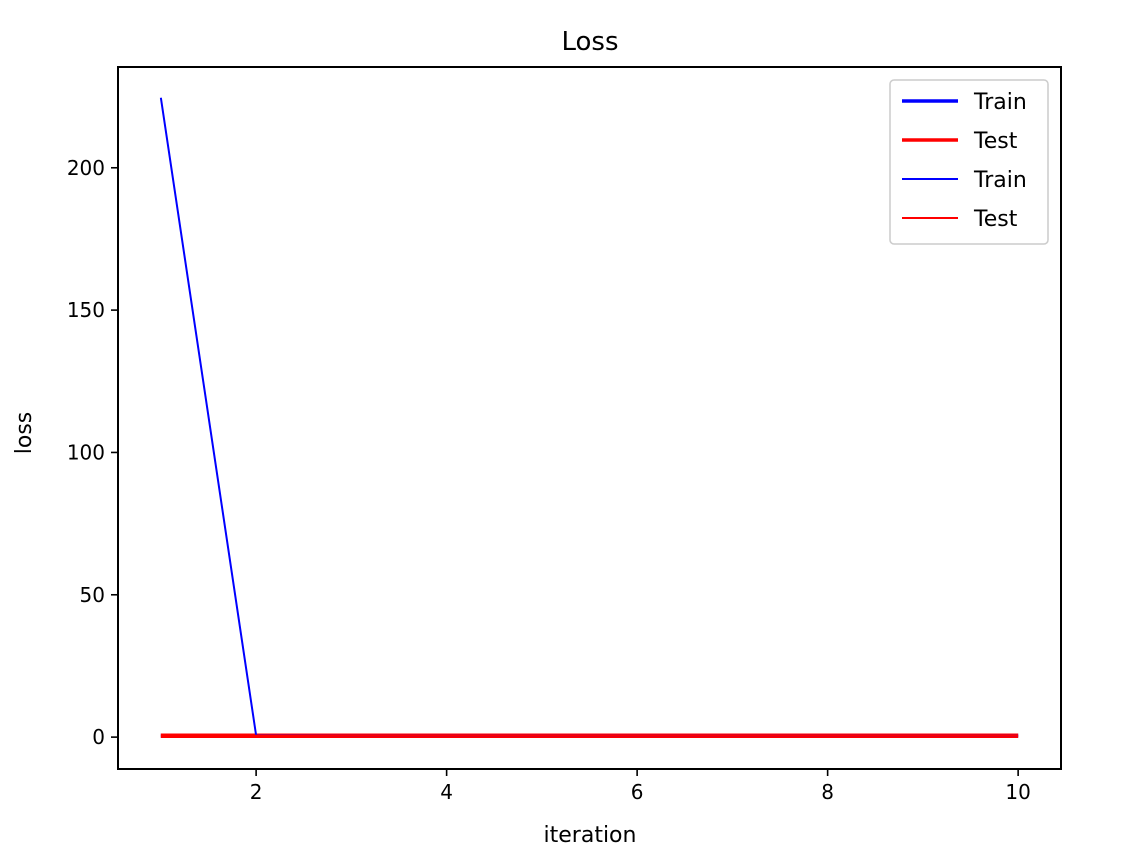 Image resolution: width=1123 pixels, height=856 pixels. Describe the element at coordinates (827, 792) in the screenshot. I see `x-tick-label: 8` at that location.